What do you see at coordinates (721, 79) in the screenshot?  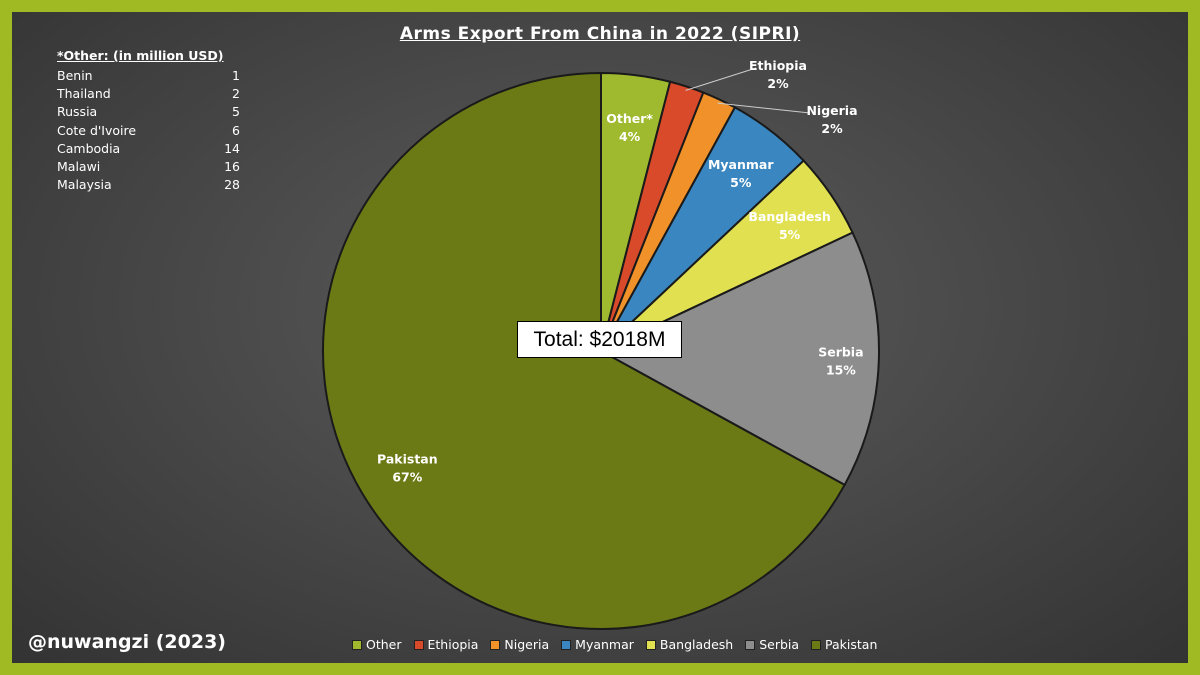 I see `leader-line-ethiopia` at bounding box center [721, 79].